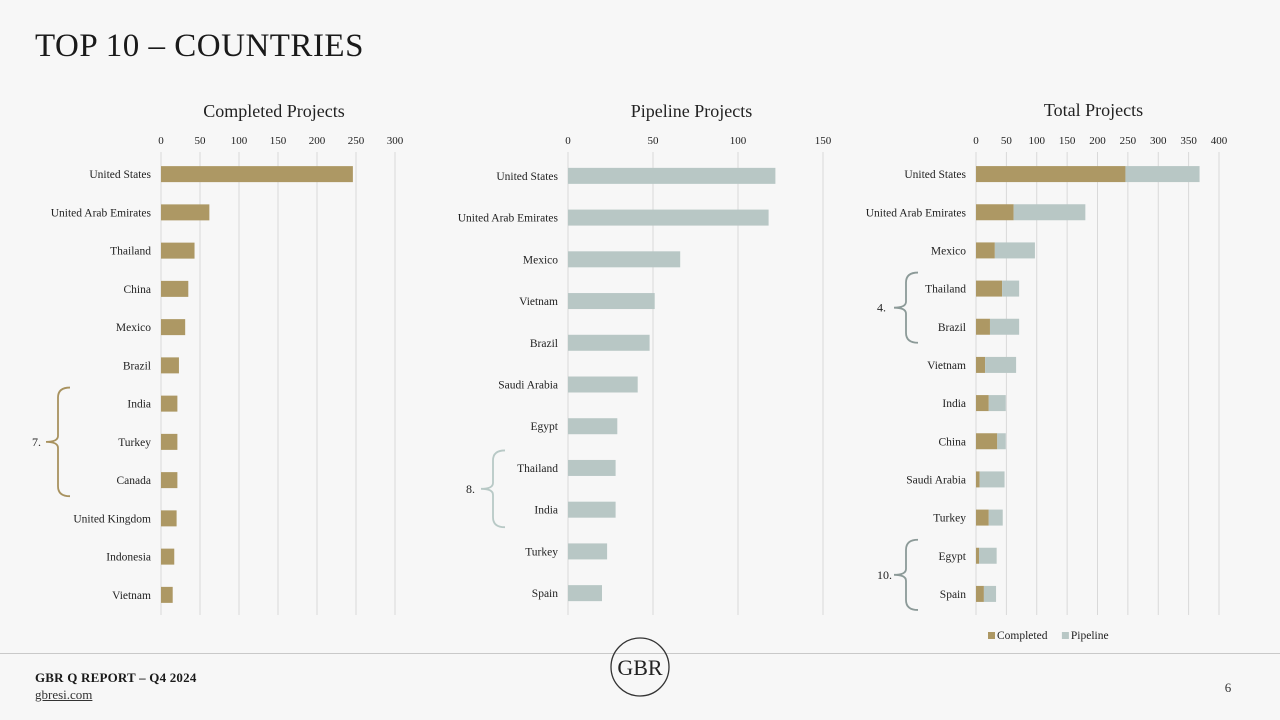  I want to click on x-tick-label: 400, so click(1219, 141).